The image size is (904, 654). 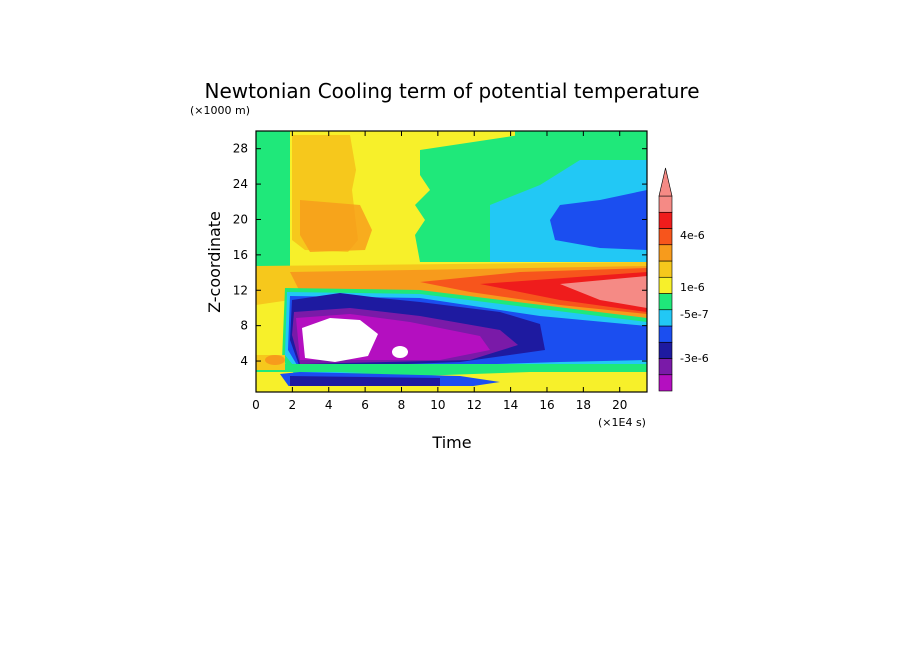 I want to click on y-tick-label: 16, so click(x=240, y=255).